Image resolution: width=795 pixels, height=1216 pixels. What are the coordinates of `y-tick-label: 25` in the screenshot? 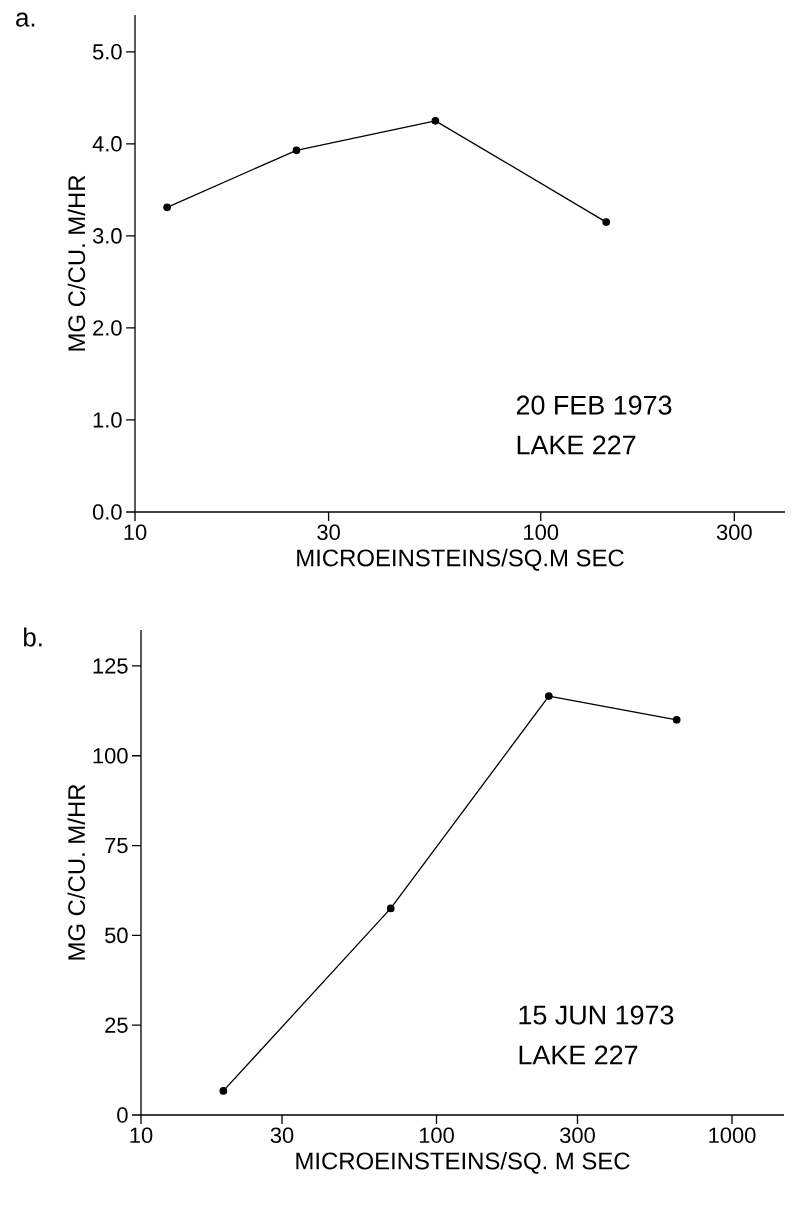 It's located at (116, 1025).